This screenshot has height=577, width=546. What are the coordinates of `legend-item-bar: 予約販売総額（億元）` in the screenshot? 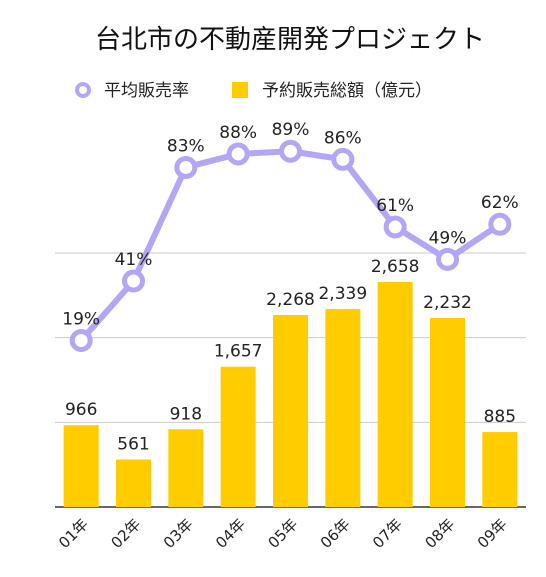 It's located at (332, 91).